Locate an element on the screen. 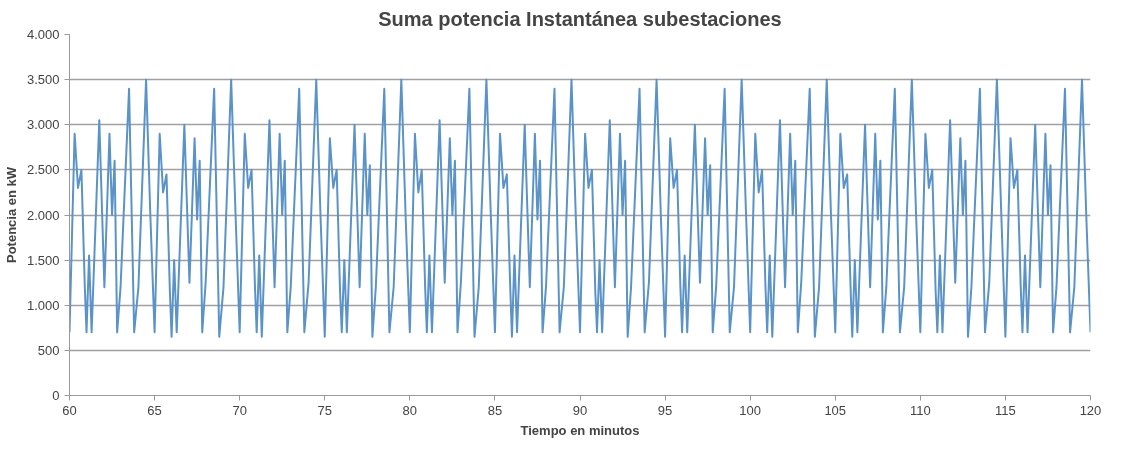 The image size is (1128, 450). x-tick-label: 110 is located at coordinates (920, 410).